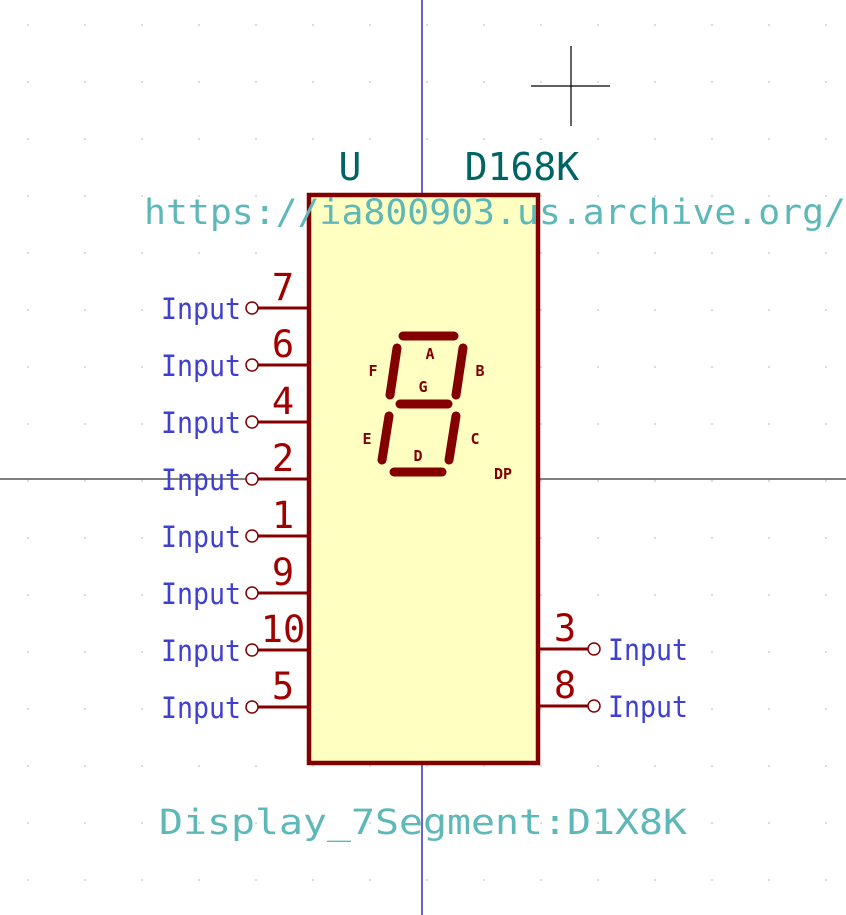 This screenshot has width=846, height=915. I want to click on pin-number: 2, so click(283, 458).